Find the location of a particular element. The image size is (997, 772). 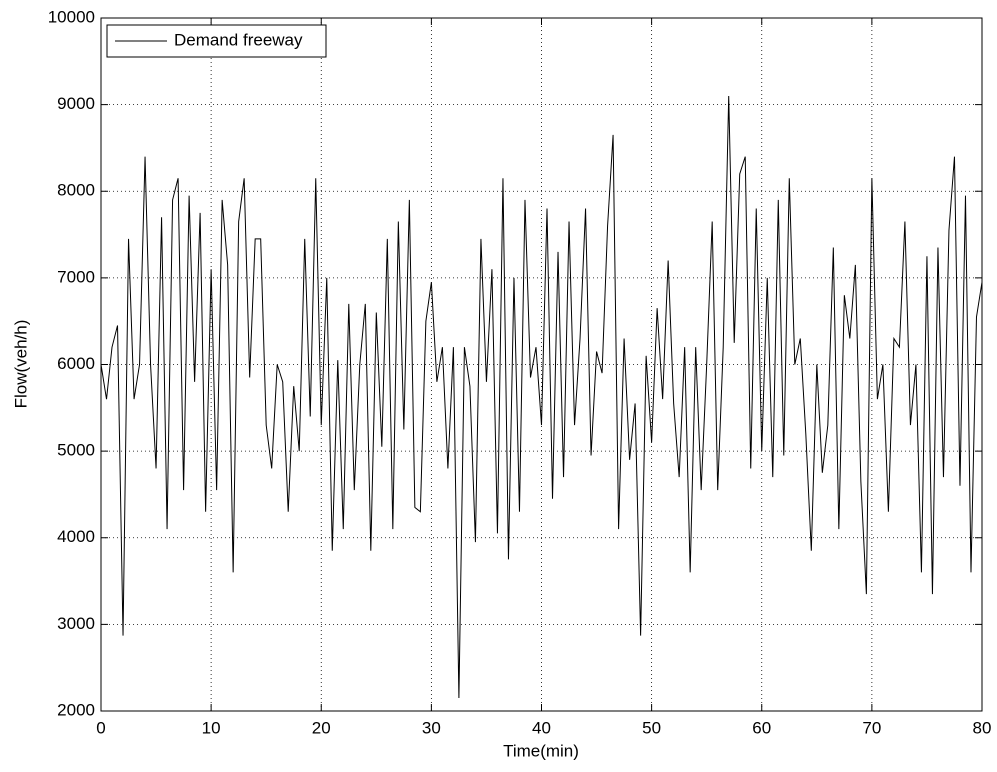

y-tick-label: 6000 is located at coordinates (76, 363).